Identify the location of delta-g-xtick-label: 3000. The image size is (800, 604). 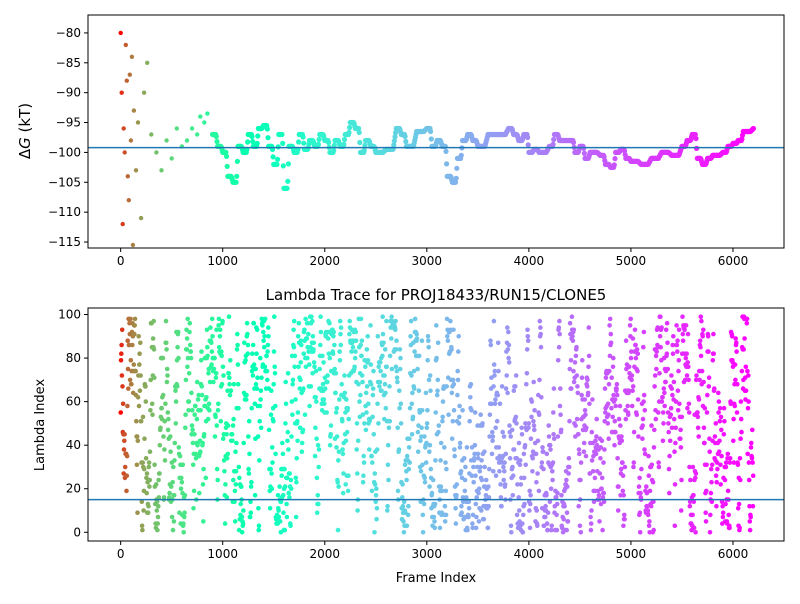
(427, 261).